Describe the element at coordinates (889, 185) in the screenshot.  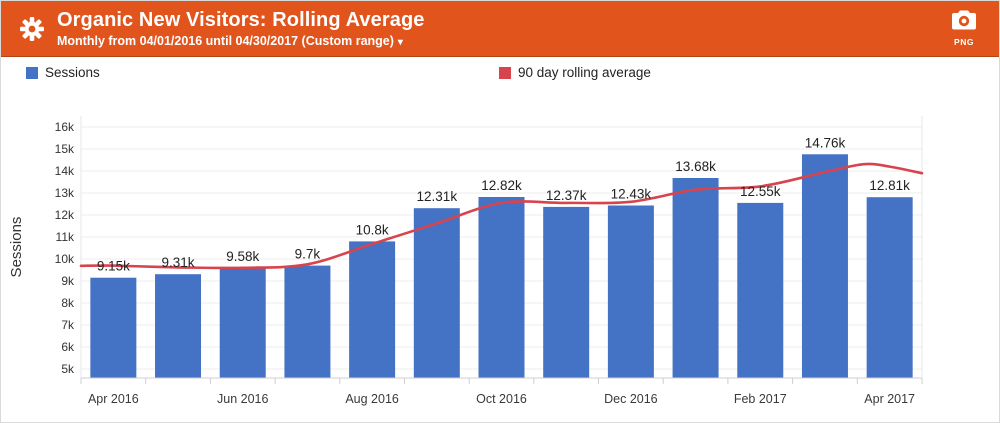
I see `bar-value-label: 12.81k` at that location.